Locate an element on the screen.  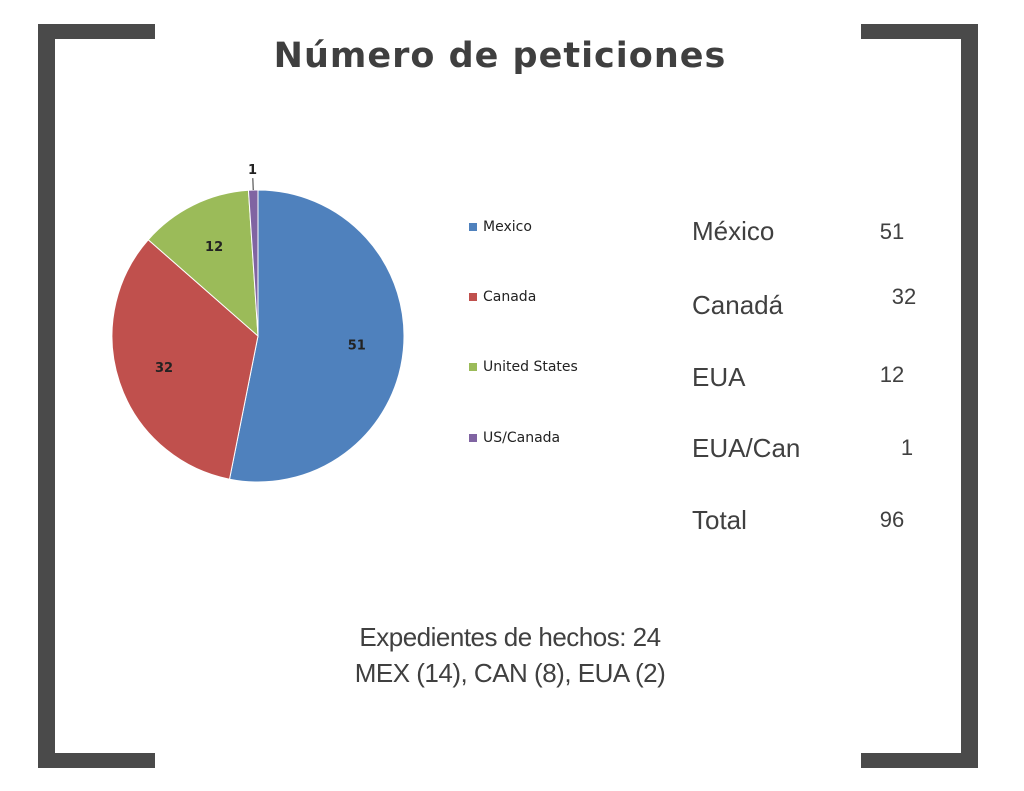
table-value-eua-can: 1 is located at coordinates (907, 447).